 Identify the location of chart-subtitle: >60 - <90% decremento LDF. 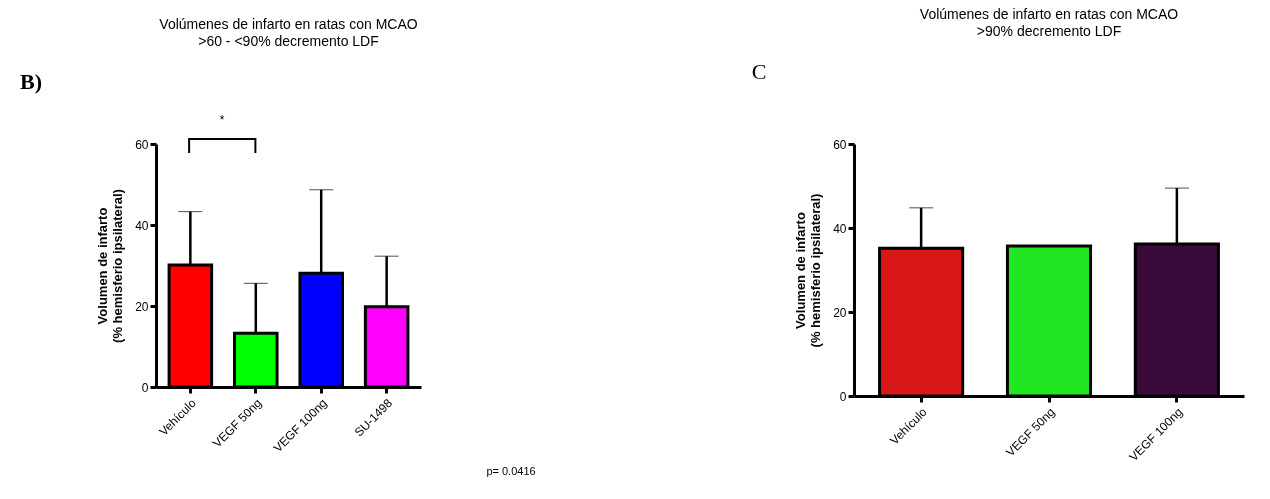
(288, 41).